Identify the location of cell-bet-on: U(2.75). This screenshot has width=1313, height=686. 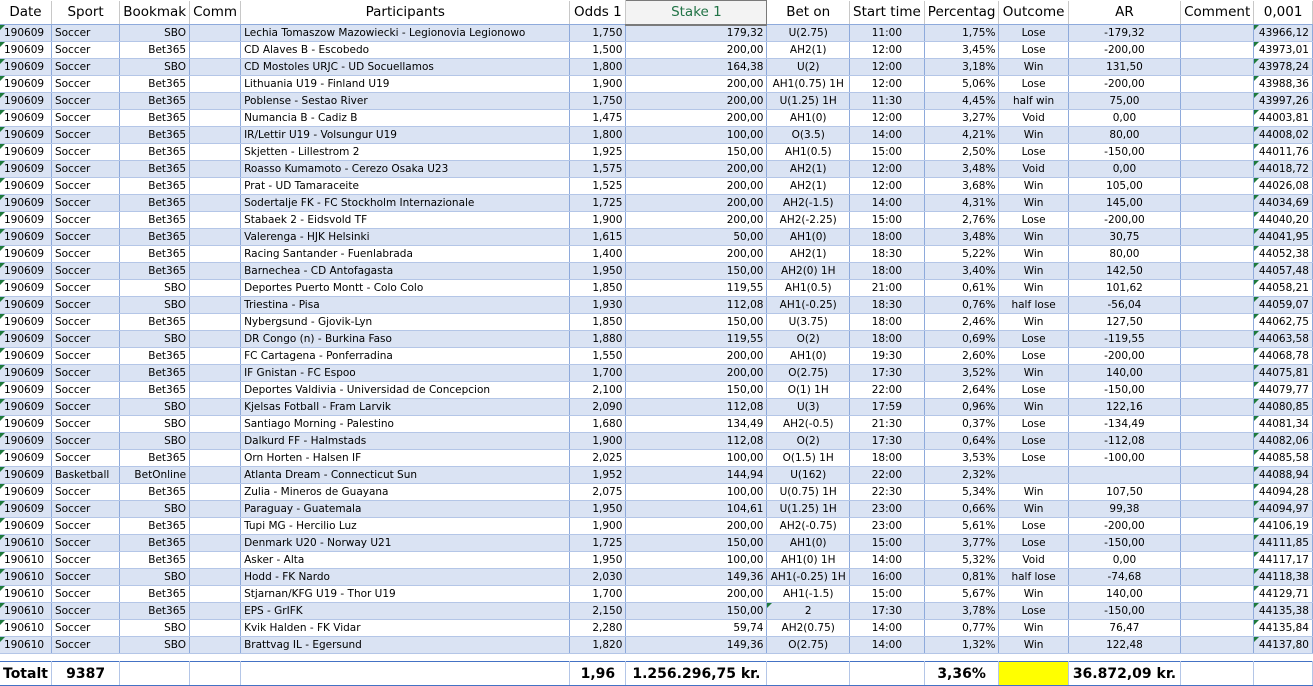
(808, 33).